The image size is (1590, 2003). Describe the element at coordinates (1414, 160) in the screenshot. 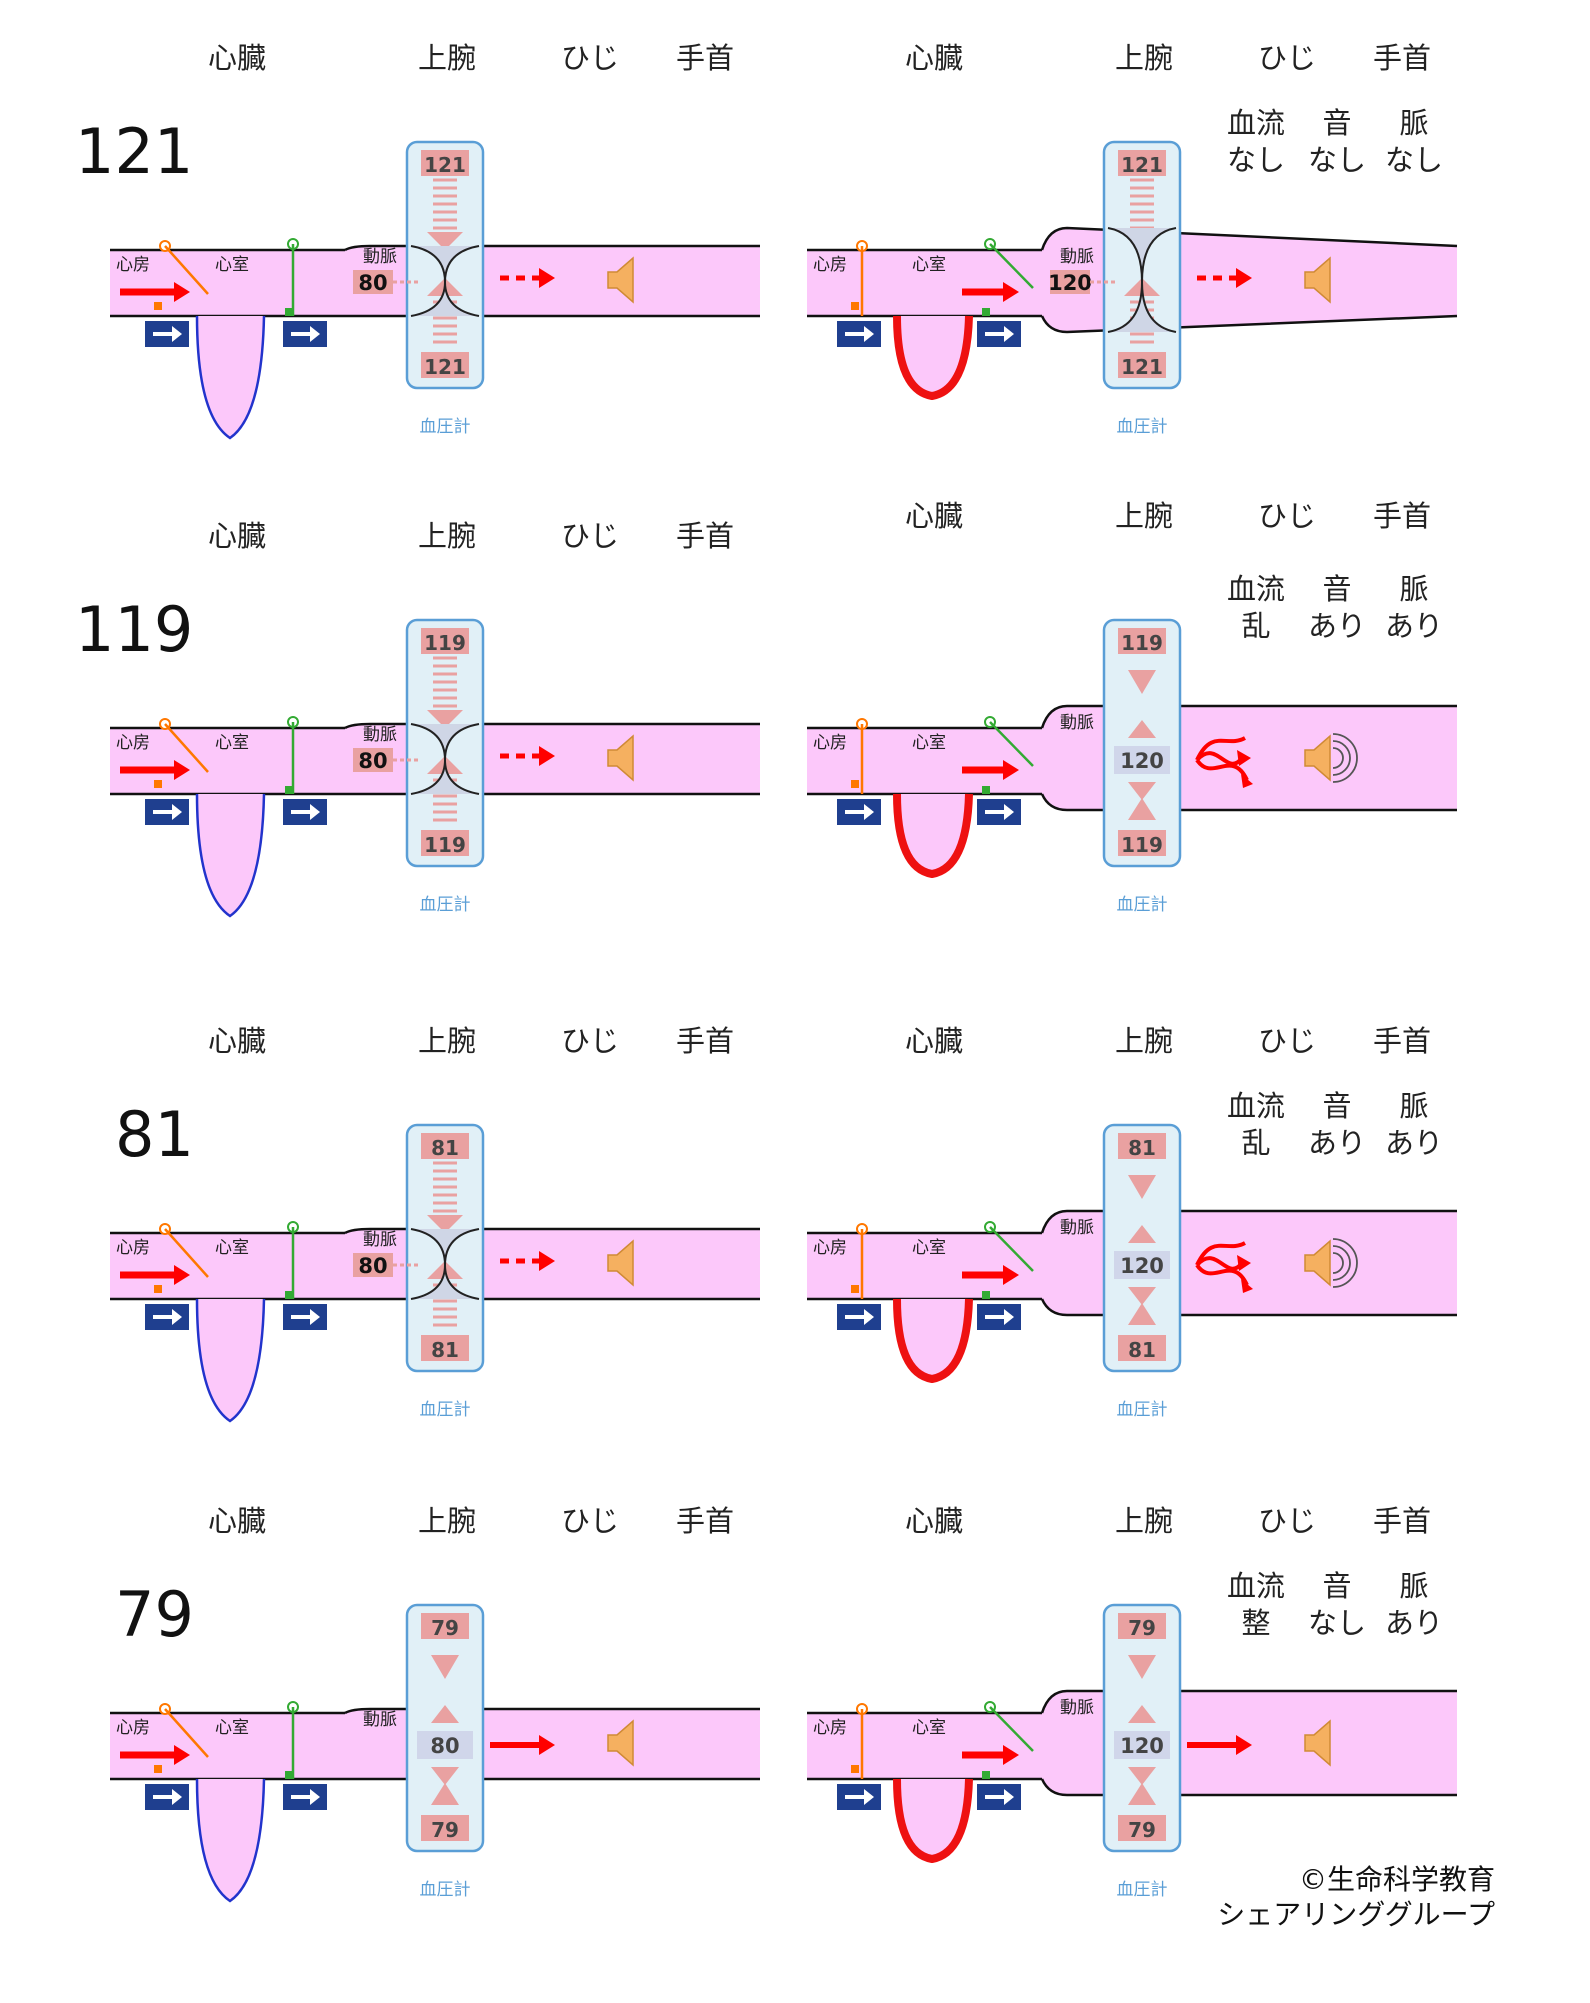

I see `status-value-2: なし` at that location.